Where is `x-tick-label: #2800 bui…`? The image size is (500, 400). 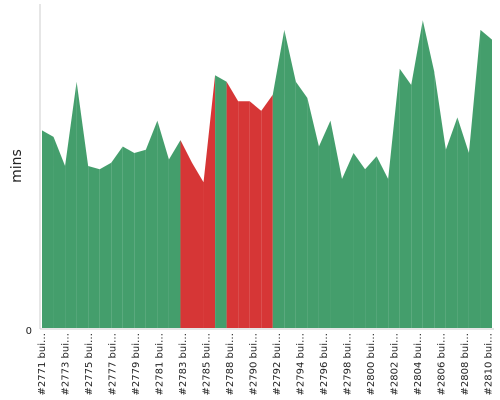 x-tick-label: #2800 bui… is located at coordinates (371, 364).